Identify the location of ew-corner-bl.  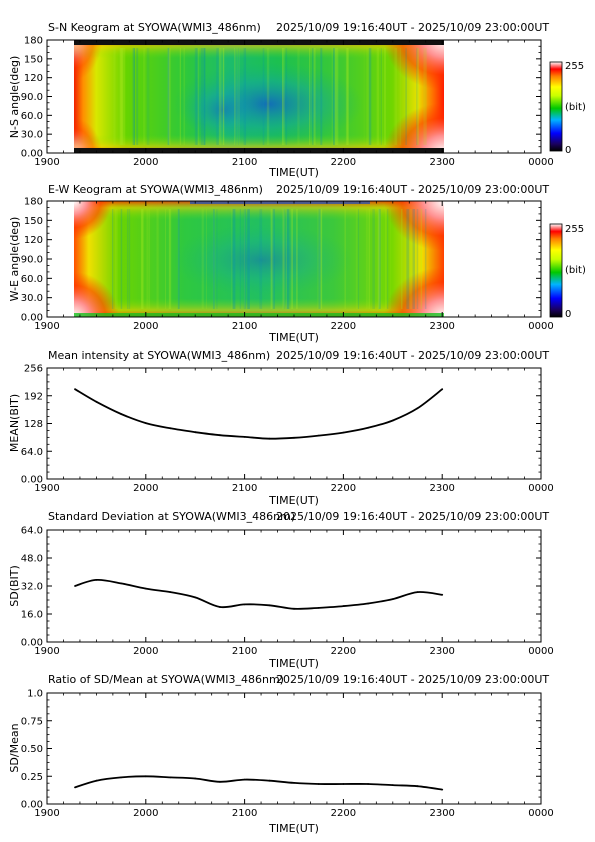
(96, 294).